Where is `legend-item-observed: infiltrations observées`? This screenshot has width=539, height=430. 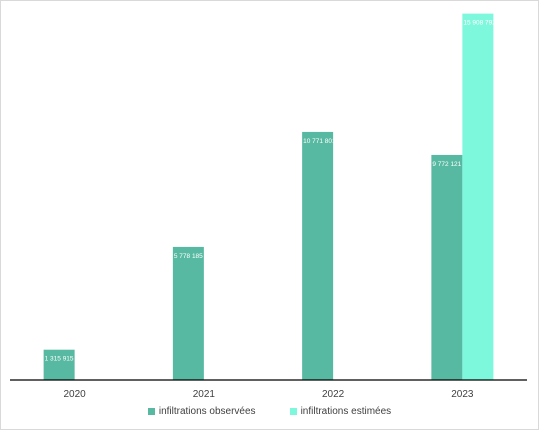
legend-item-observed: infiltrations observées is located at coordinates (201, 411).